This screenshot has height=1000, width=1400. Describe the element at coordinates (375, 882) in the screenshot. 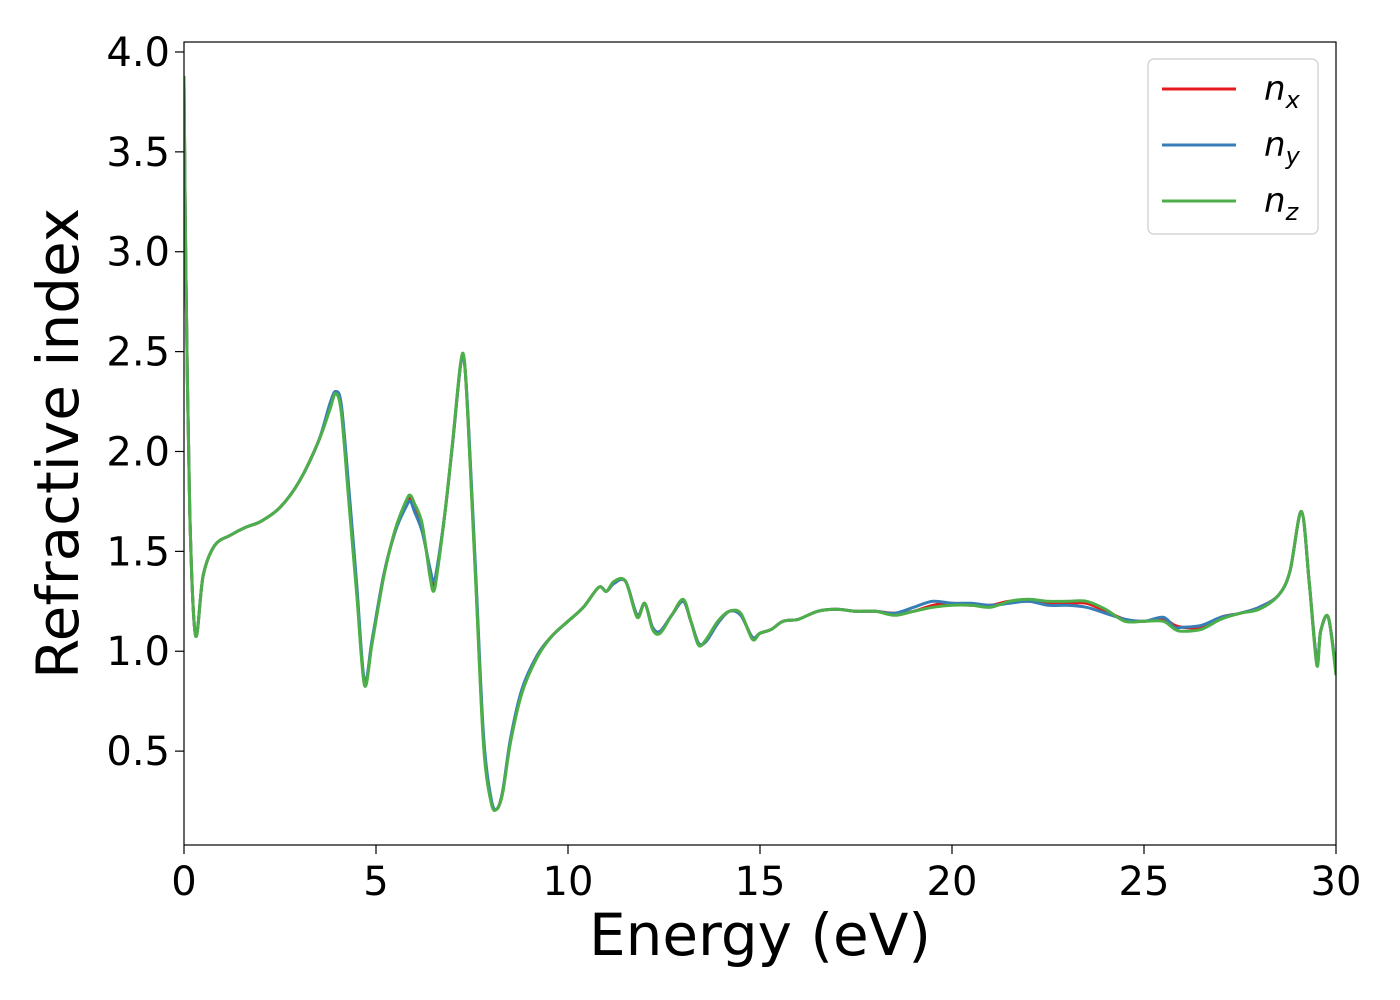

I see `x-tick-label: 5` at that location.